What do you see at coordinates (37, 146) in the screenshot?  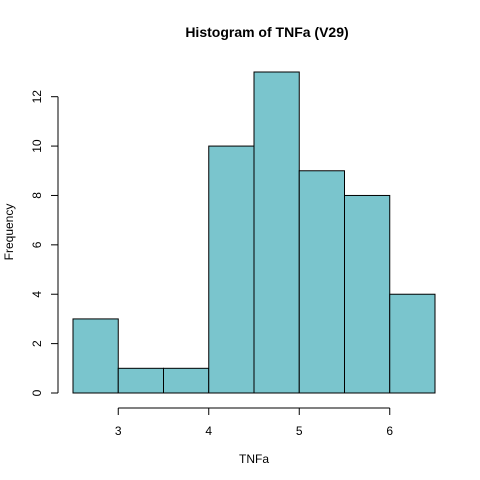 I see `y-tick-label-10: 10` at bounding box center [37, 146].